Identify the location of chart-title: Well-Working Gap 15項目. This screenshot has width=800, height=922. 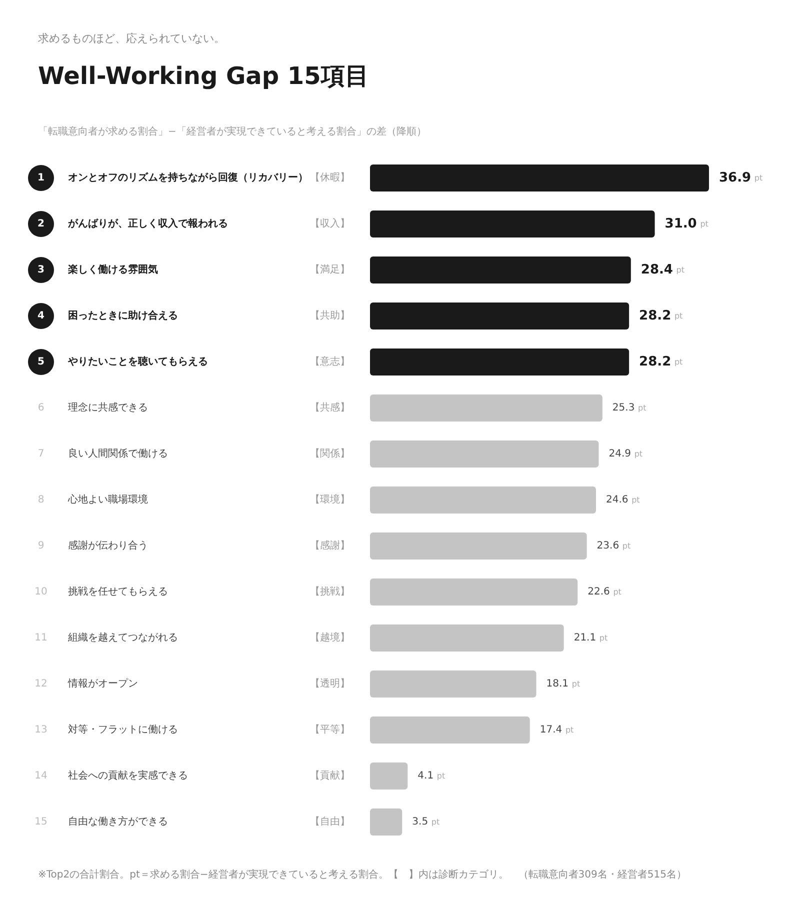
(203, 76).